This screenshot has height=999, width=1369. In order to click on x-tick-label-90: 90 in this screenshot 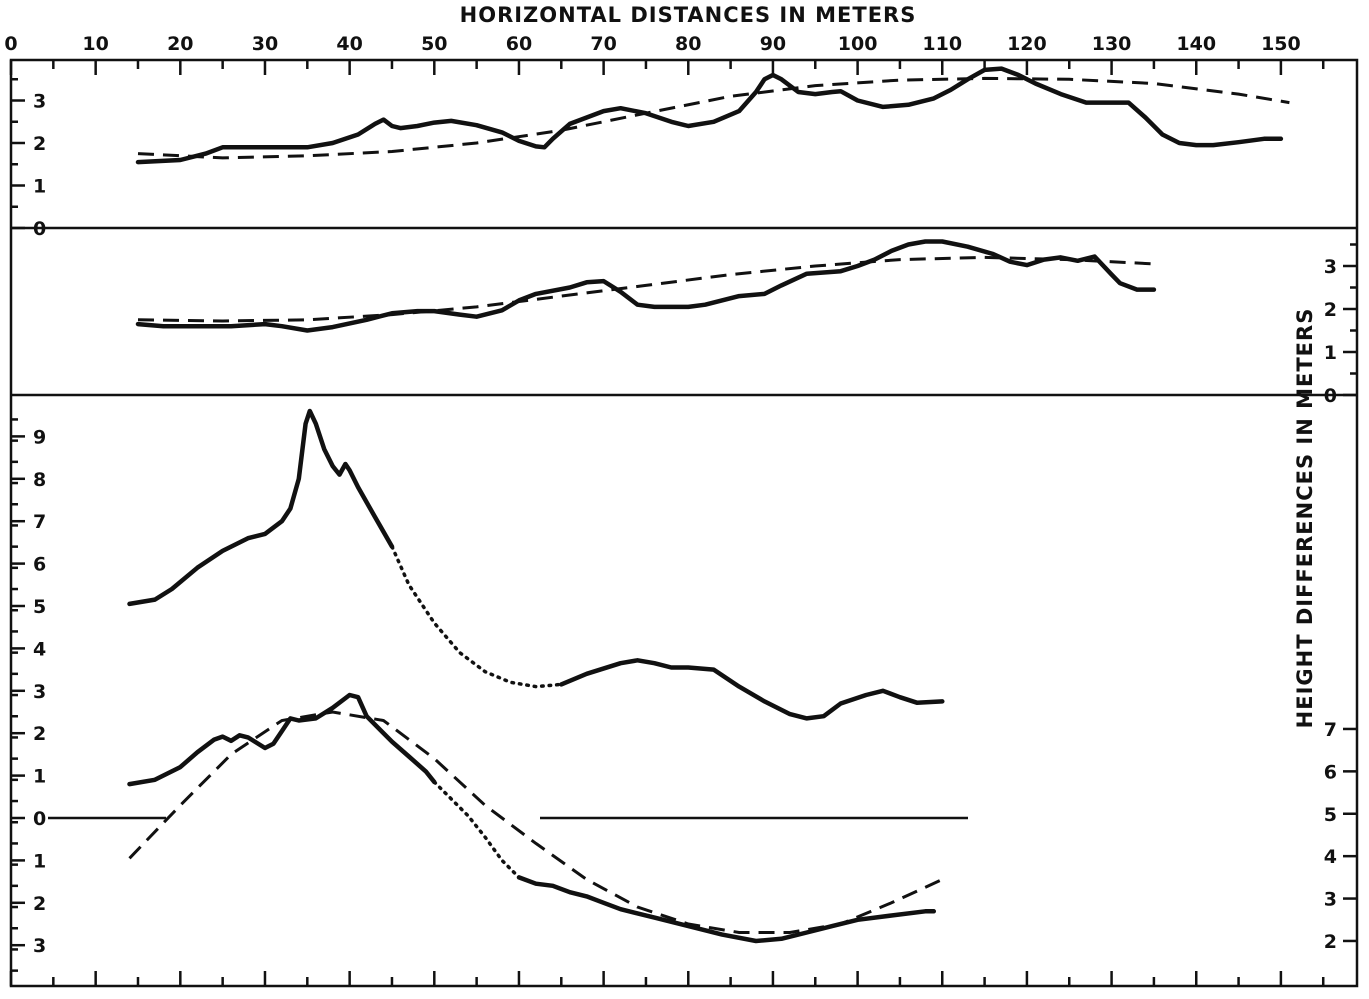, I will do `click(773, 44)`.